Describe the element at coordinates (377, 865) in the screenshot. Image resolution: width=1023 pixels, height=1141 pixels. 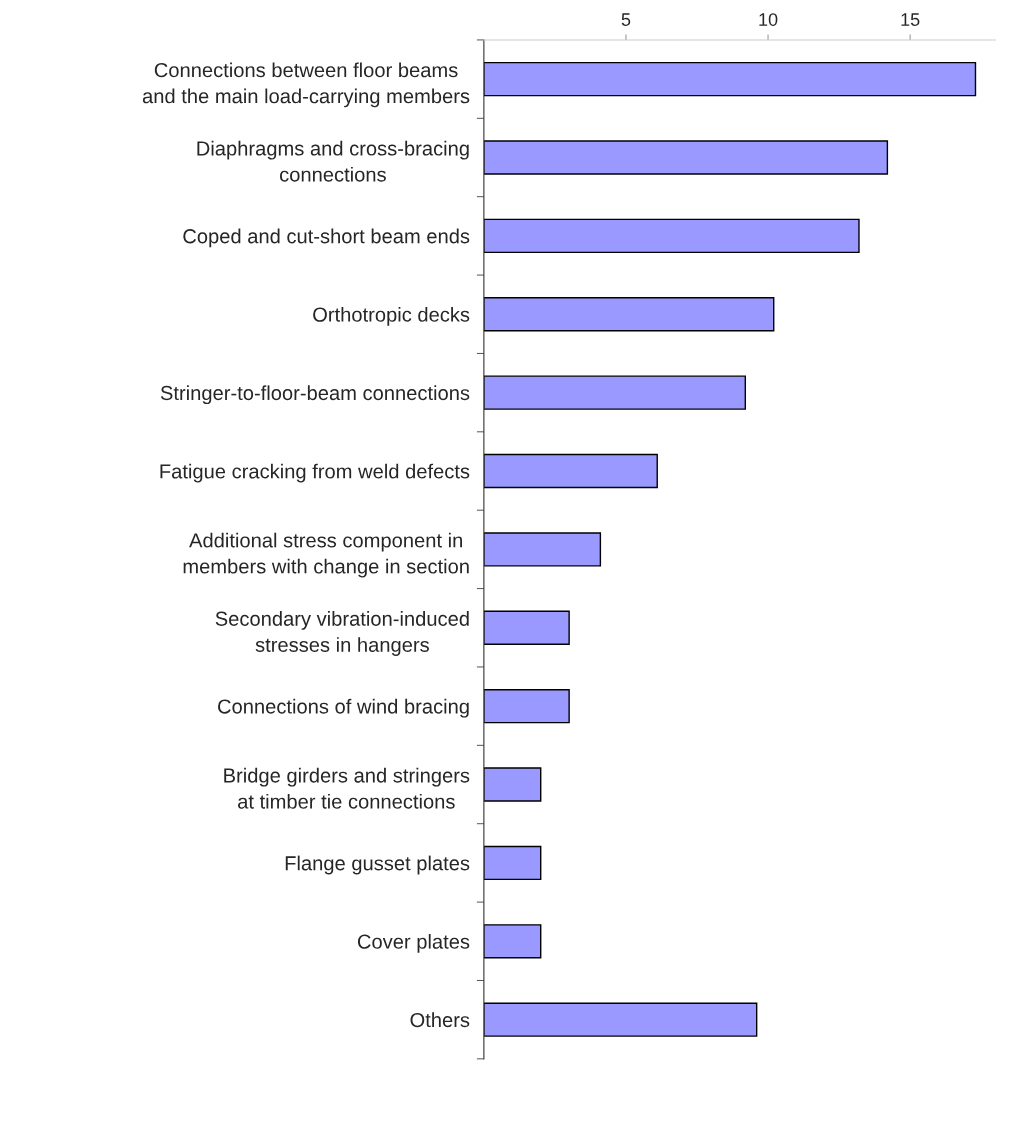
I see `y-tick-label: Flange gusset plates` at that location.